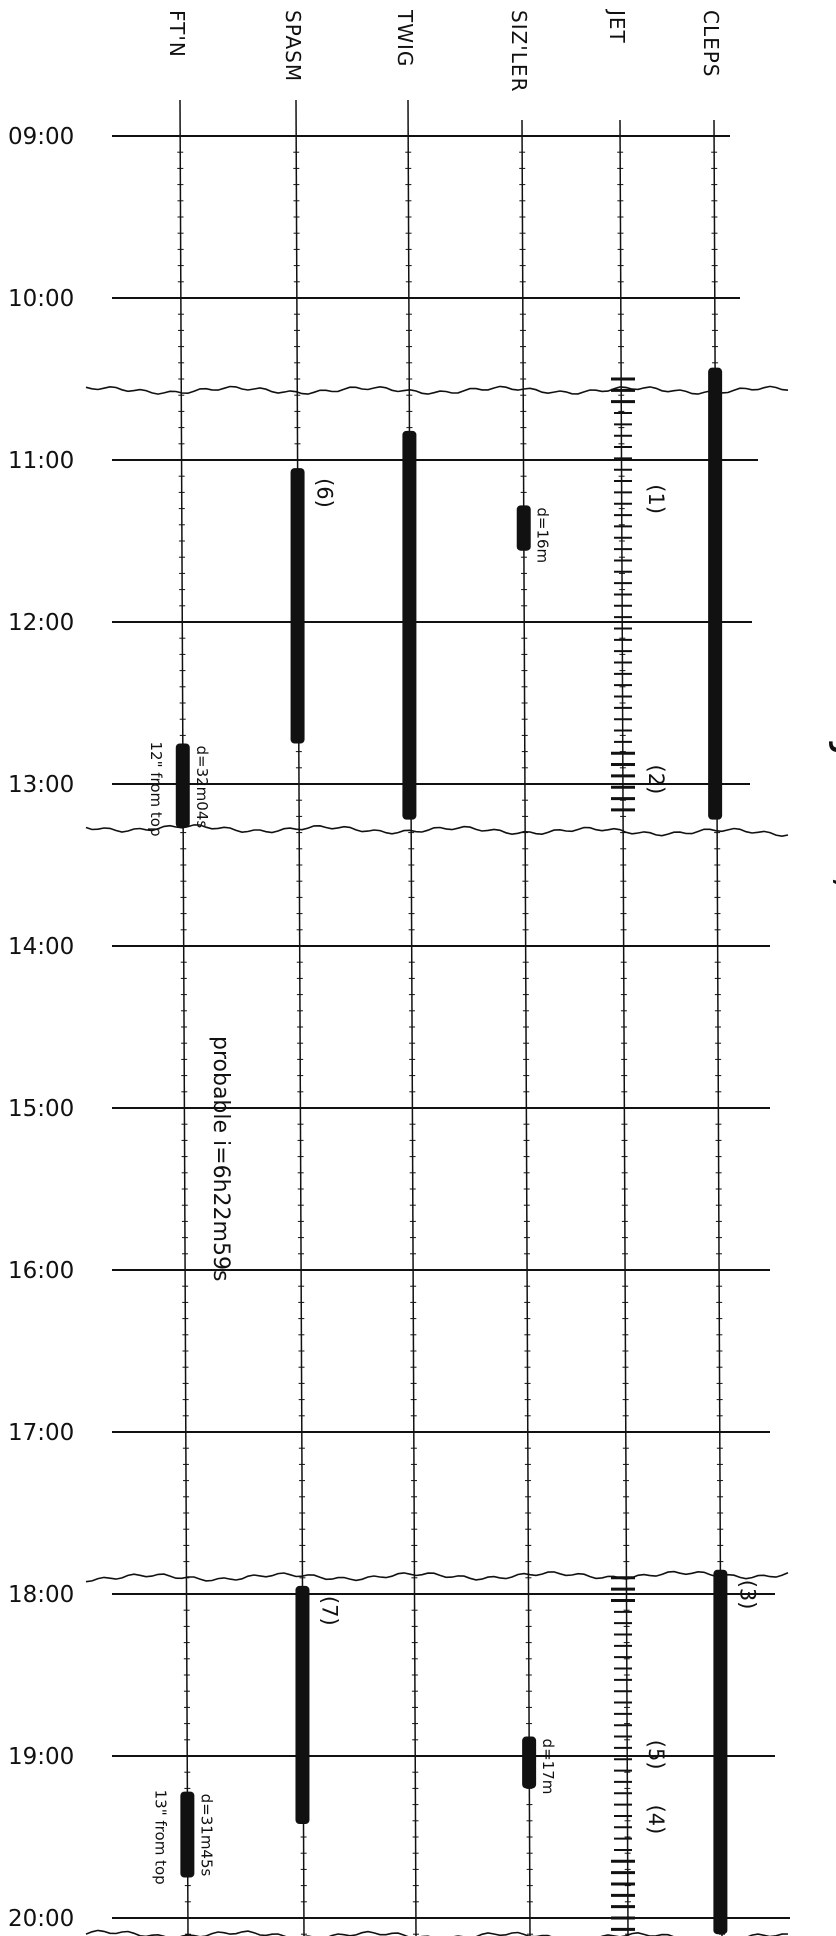  Describe the element at coordinates (41, 137) in the screenshot. I see `time-label: 09:00` at that location.